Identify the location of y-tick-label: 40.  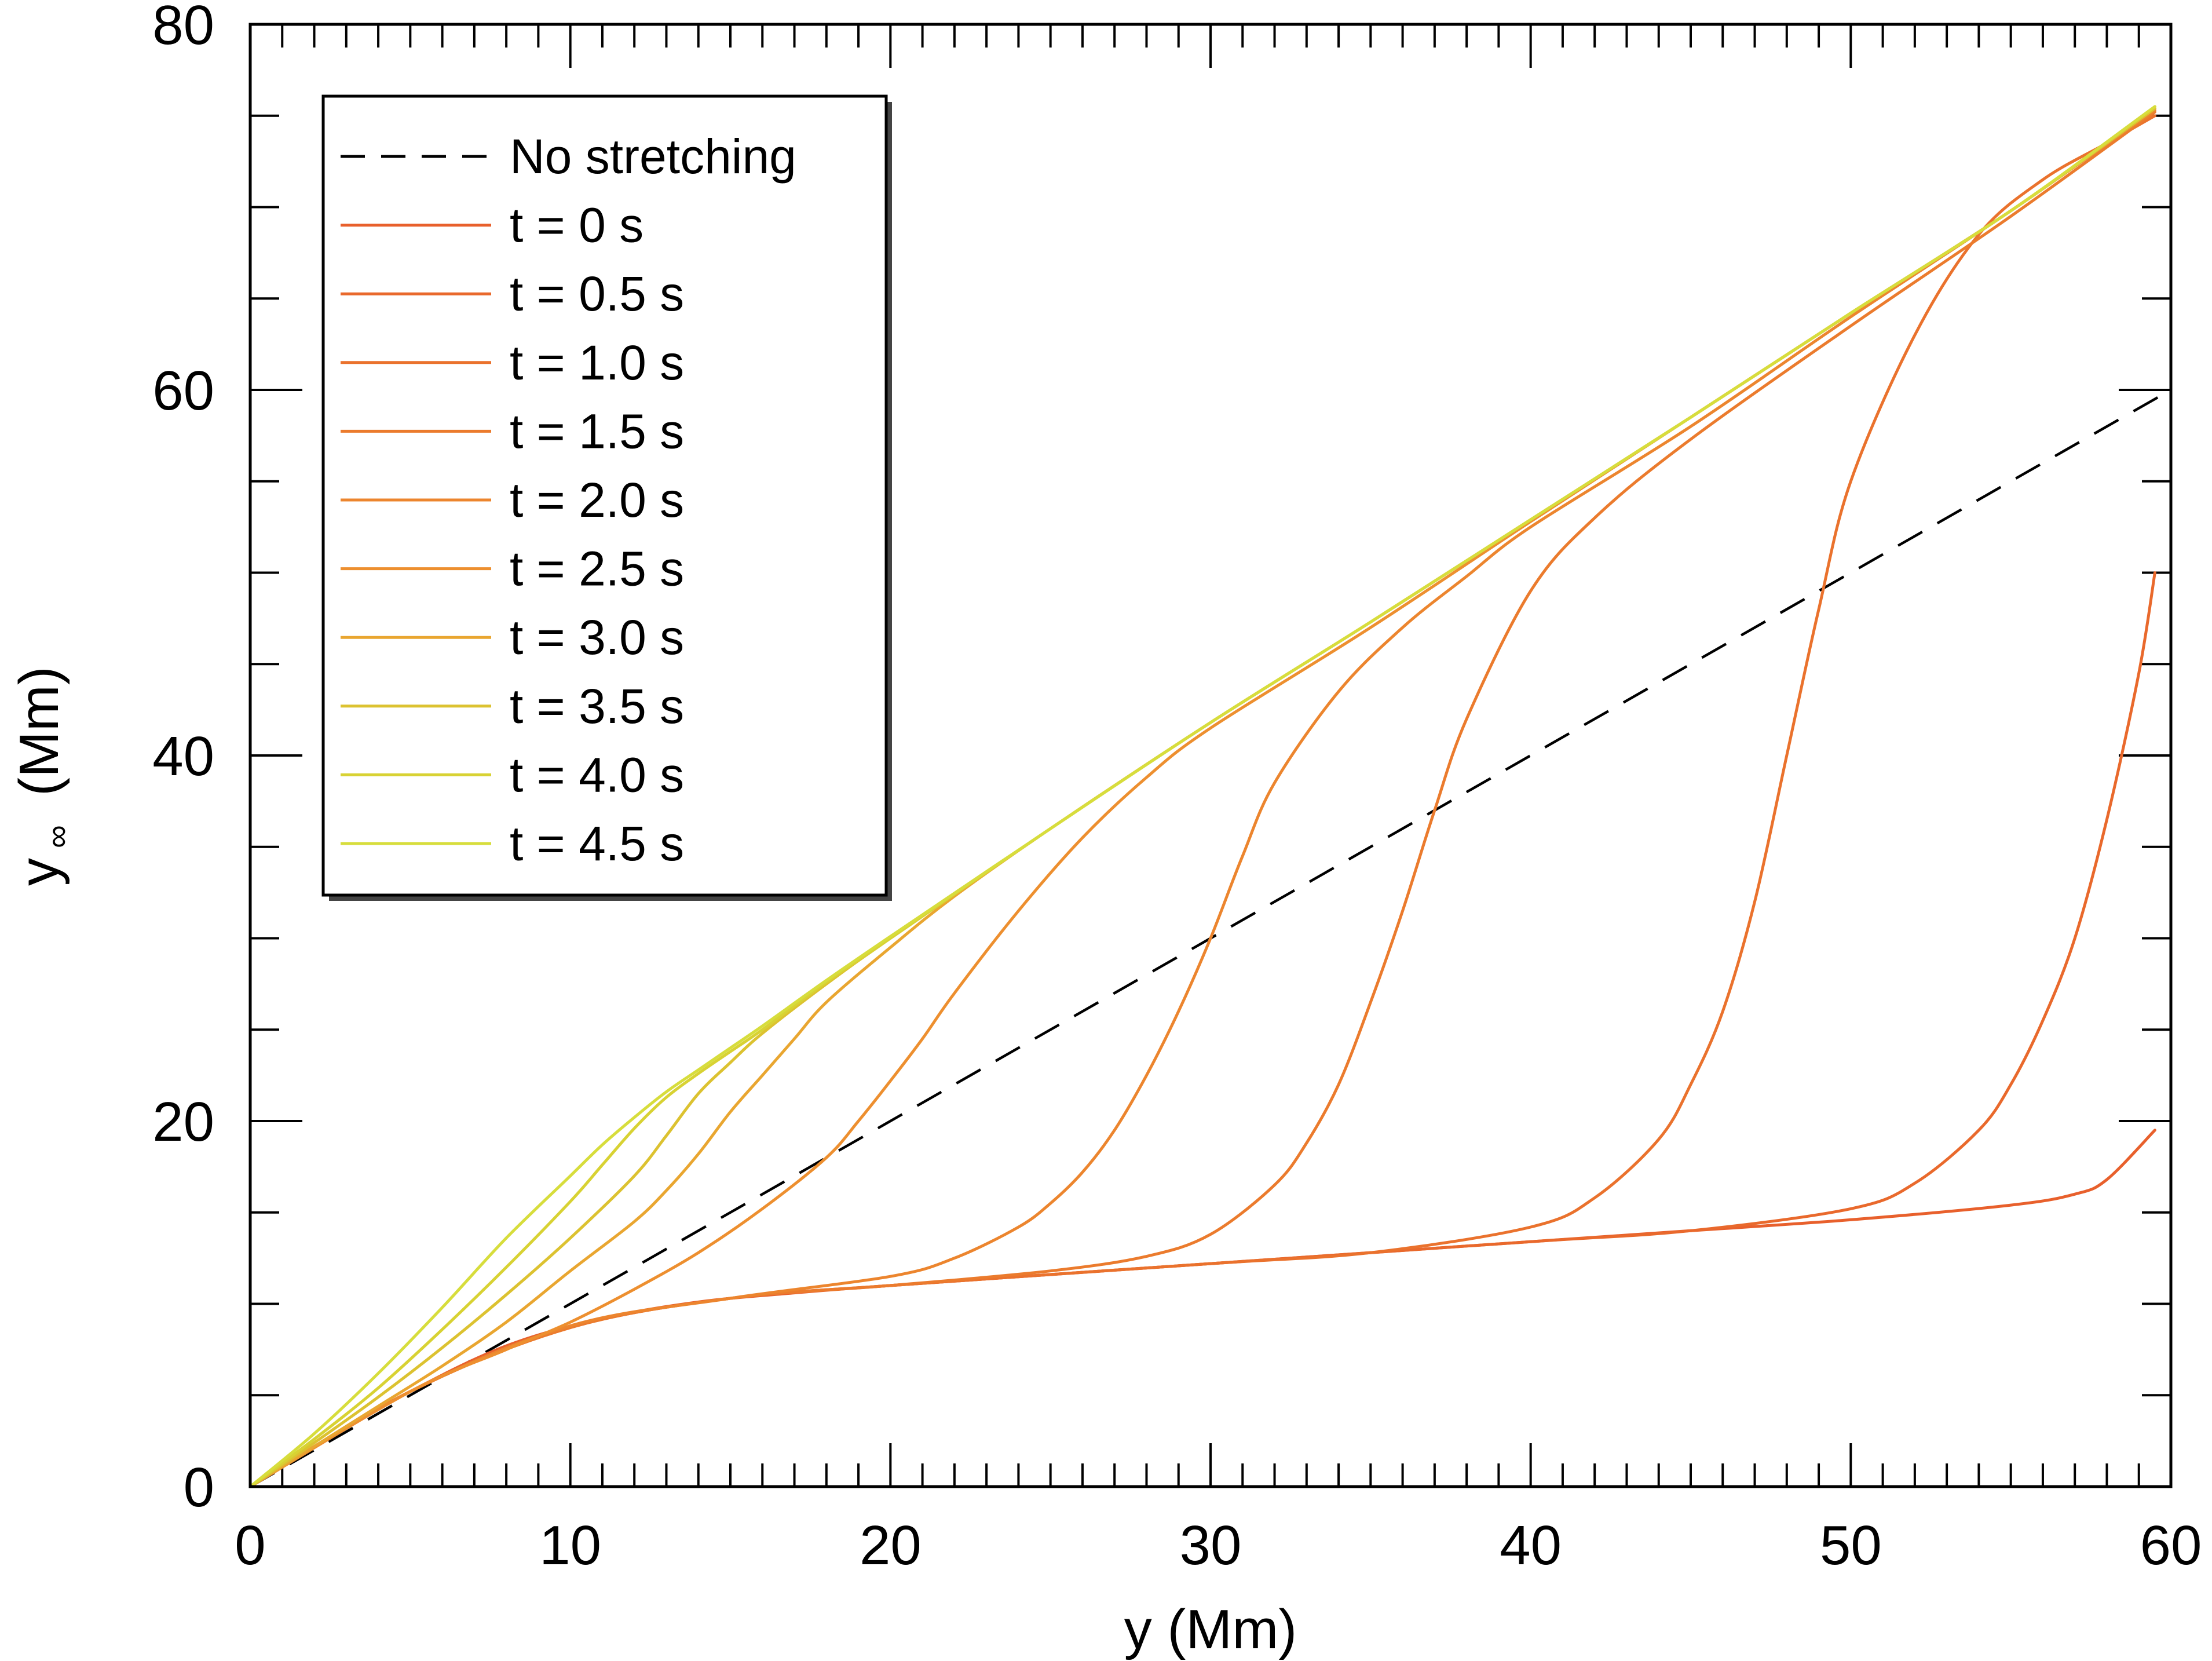
(183, 756).